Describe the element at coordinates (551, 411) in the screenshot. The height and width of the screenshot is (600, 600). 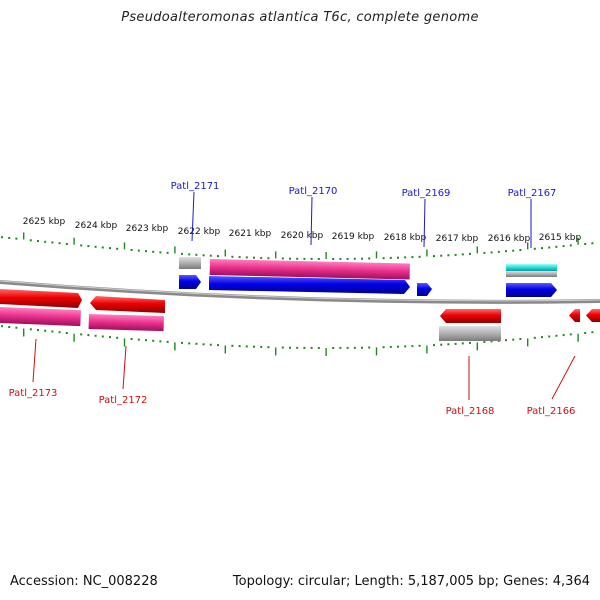
I see `gene-label-patl-2166: Patl_2166` at that location.